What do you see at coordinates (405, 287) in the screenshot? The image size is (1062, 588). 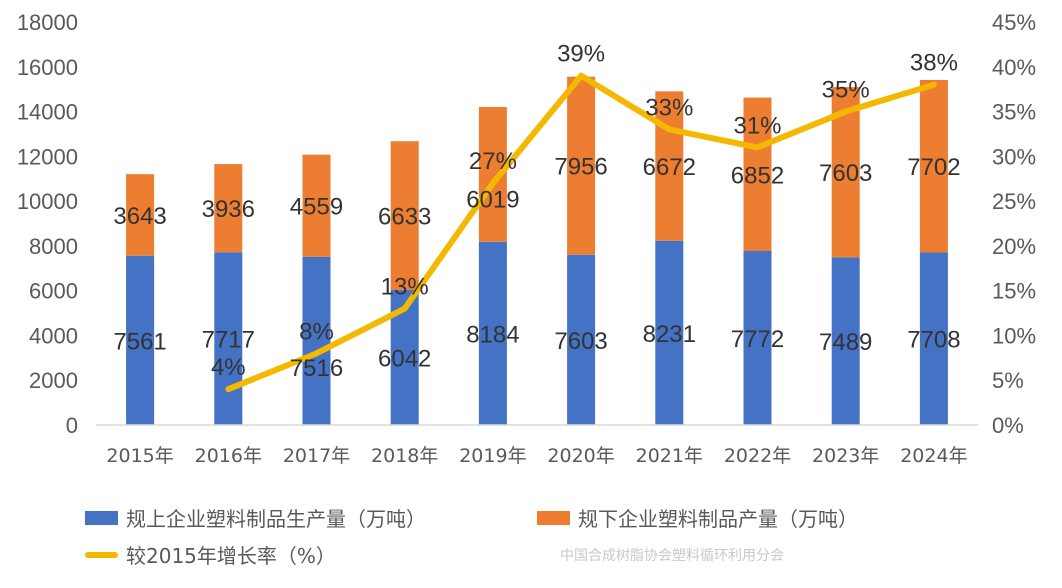 I see `growth-rate-label: 13%` at bounding box center [405, 287].